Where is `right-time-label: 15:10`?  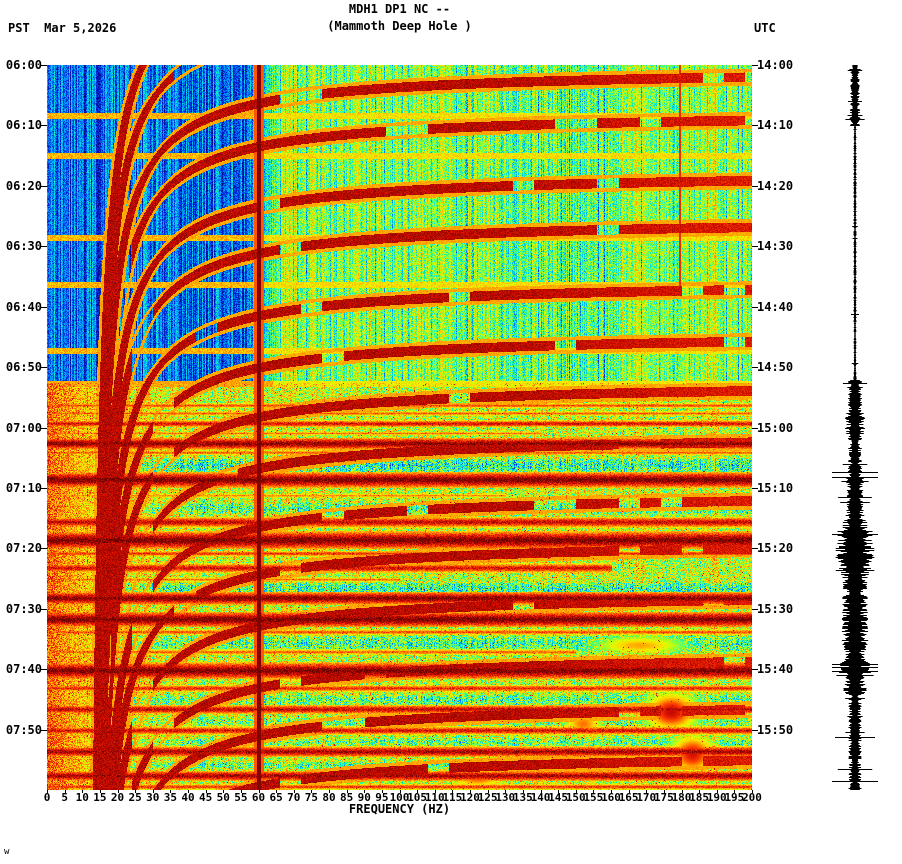 right-time-label: 15:10 is located at coordinates (775, 487).